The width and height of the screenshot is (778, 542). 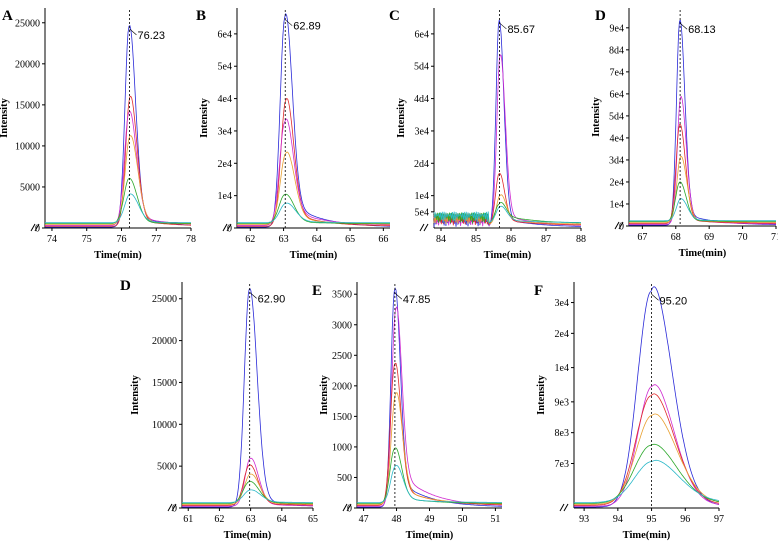 I want to click on y-tick-label: 3000, so click(x=342, y=325).